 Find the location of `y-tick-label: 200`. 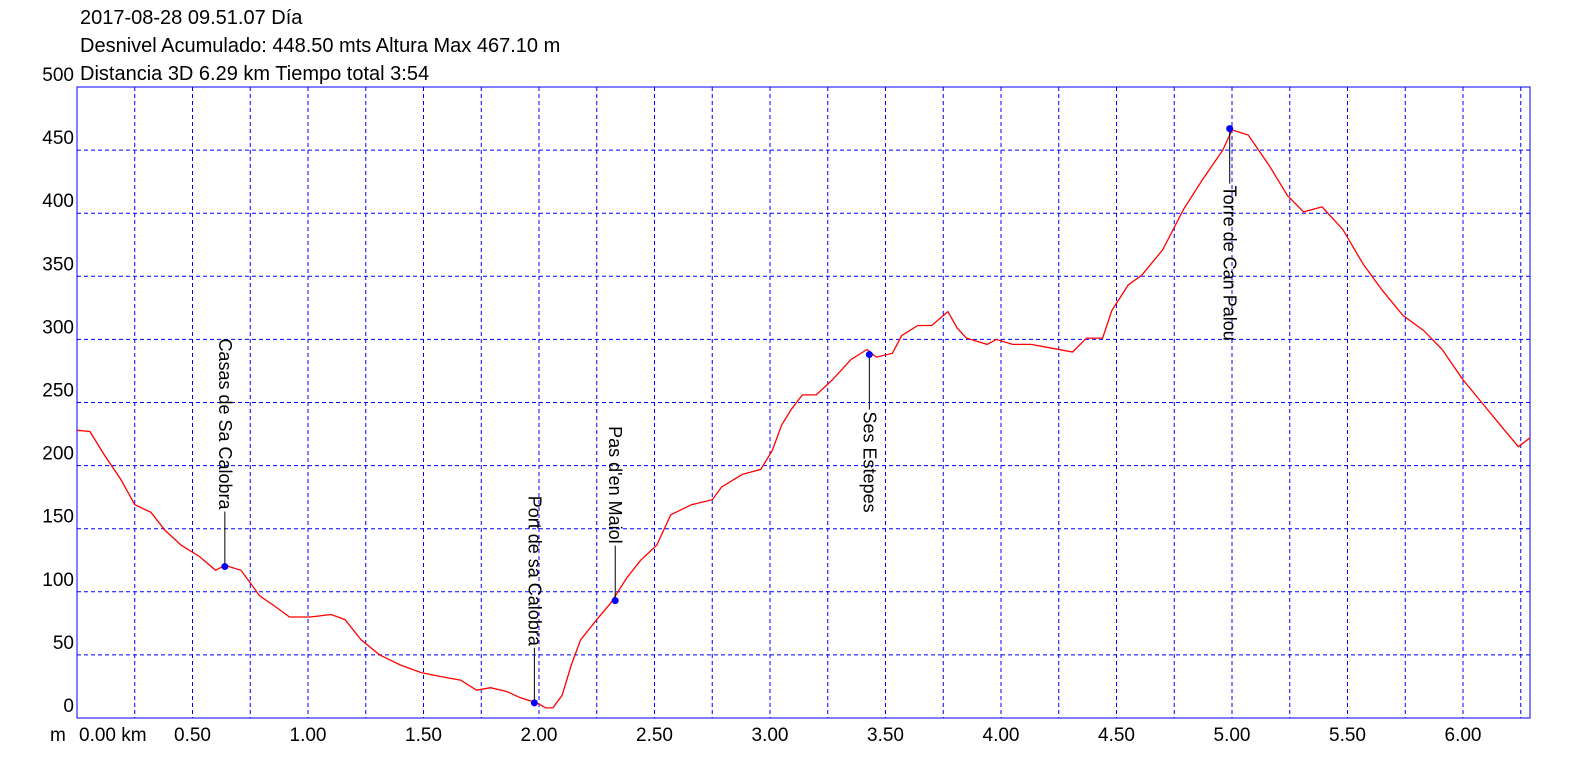

y-tick-label: 200 is located at coordinates (58, 454).